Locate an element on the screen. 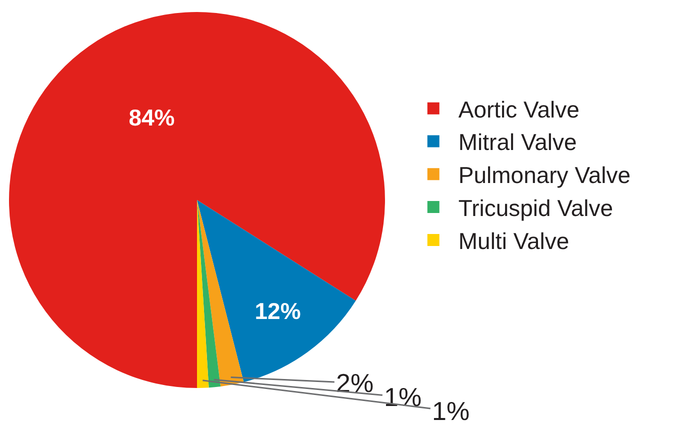  legend-label: Multi Valve is located at coordinates (514, 241).